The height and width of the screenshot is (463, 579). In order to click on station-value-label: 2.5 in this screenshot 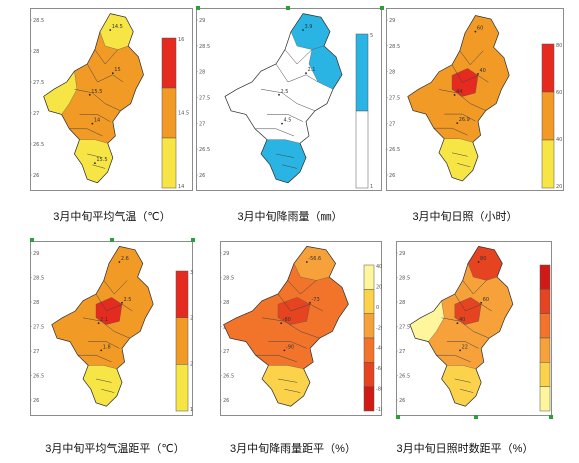, I will do `click(285, 92)`.